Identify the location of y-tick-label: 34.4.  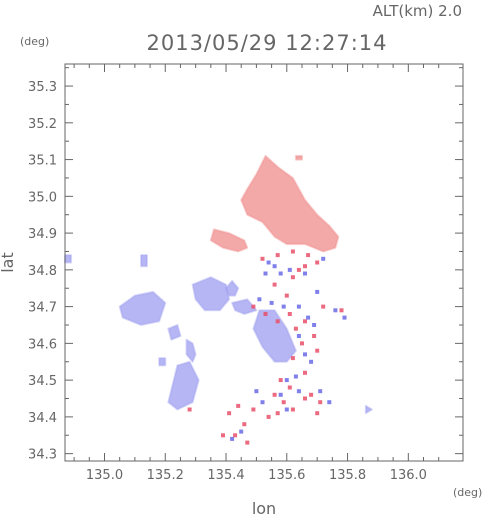
(42, 418).